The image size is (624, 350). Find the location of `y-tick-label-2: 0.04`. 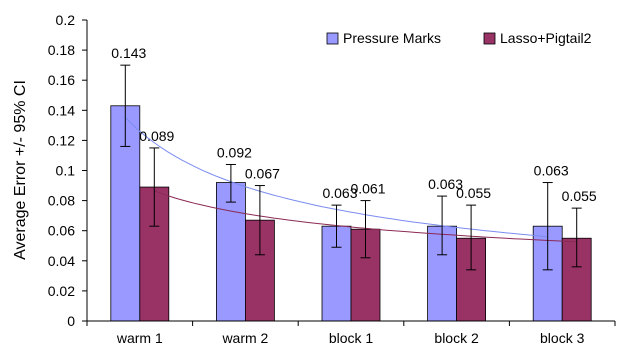

y-tick-label-2: 0.04 is located at coordinates (61, 261).